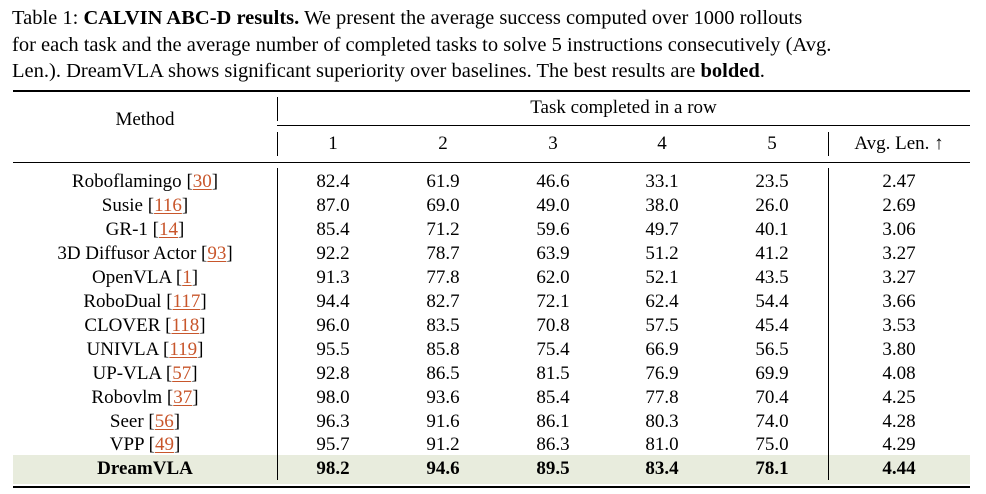 Image resolution: width=986 pixels, height=494 pixels. What do you see at coordinates (164, 421) in the screenshot?
I see `citation-link: 56` at bounding box center [164, 421].